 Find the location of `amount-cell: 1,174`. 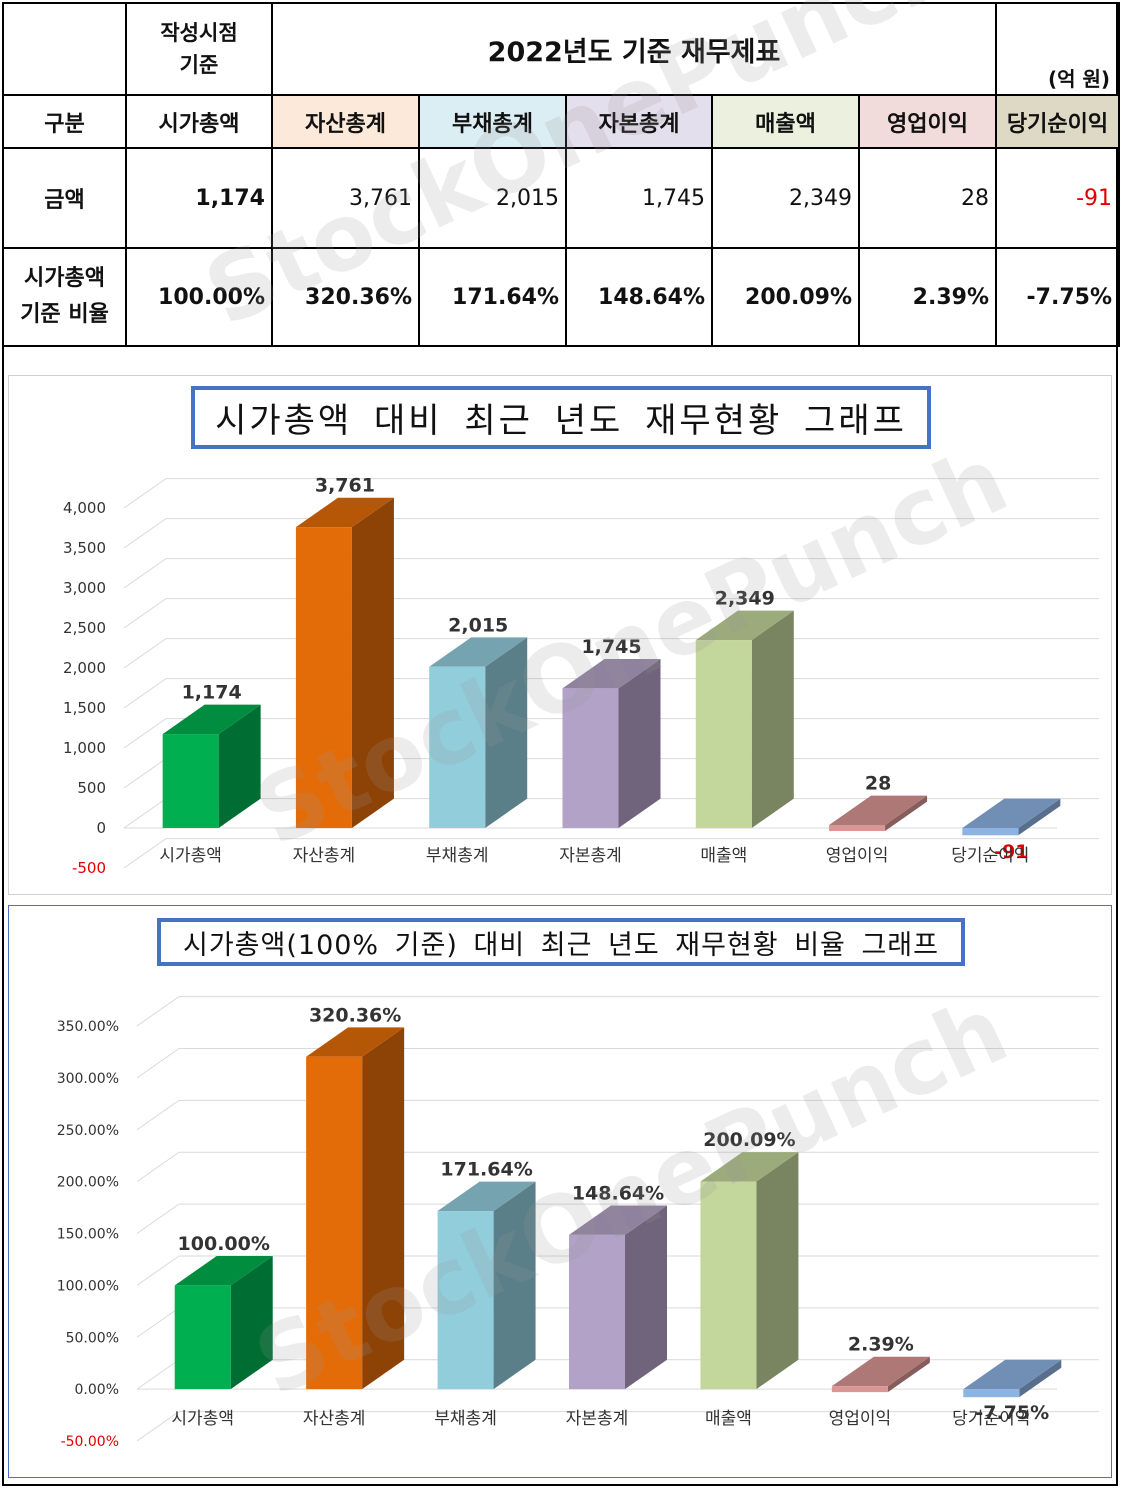

amount-cell: 1,174 is located at coordinates (199, 198).